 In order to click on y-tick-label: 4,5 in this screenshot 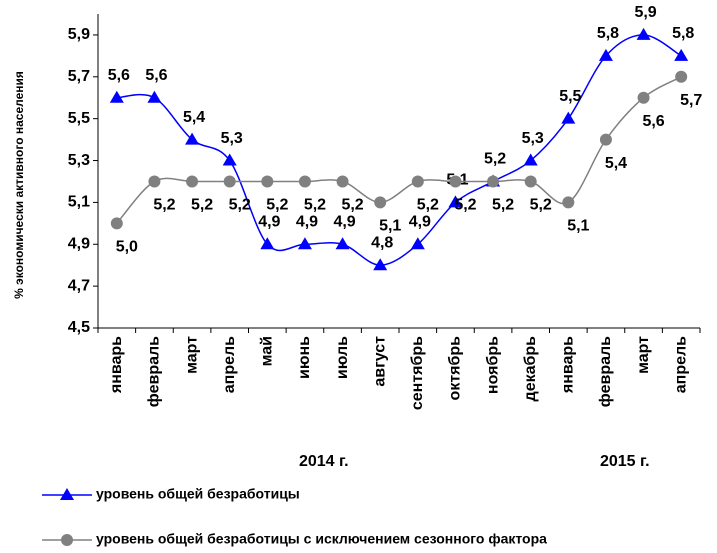, I will do `click(79, 327)`.